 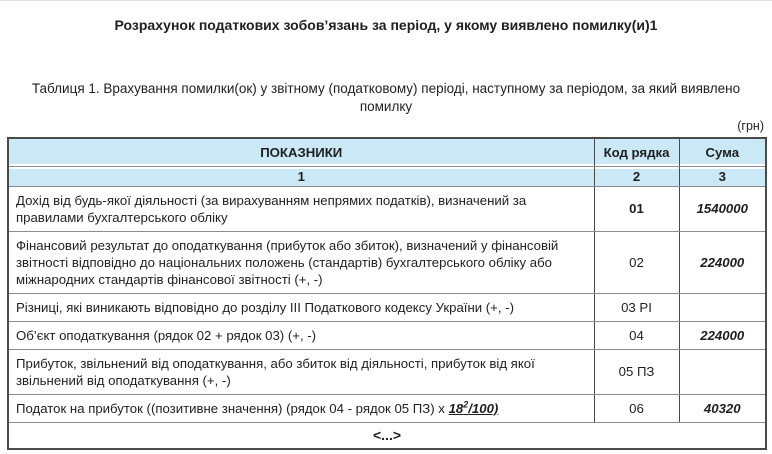 I want to click on tax-rate-formula: 182/100), so click(x=473, y=407).